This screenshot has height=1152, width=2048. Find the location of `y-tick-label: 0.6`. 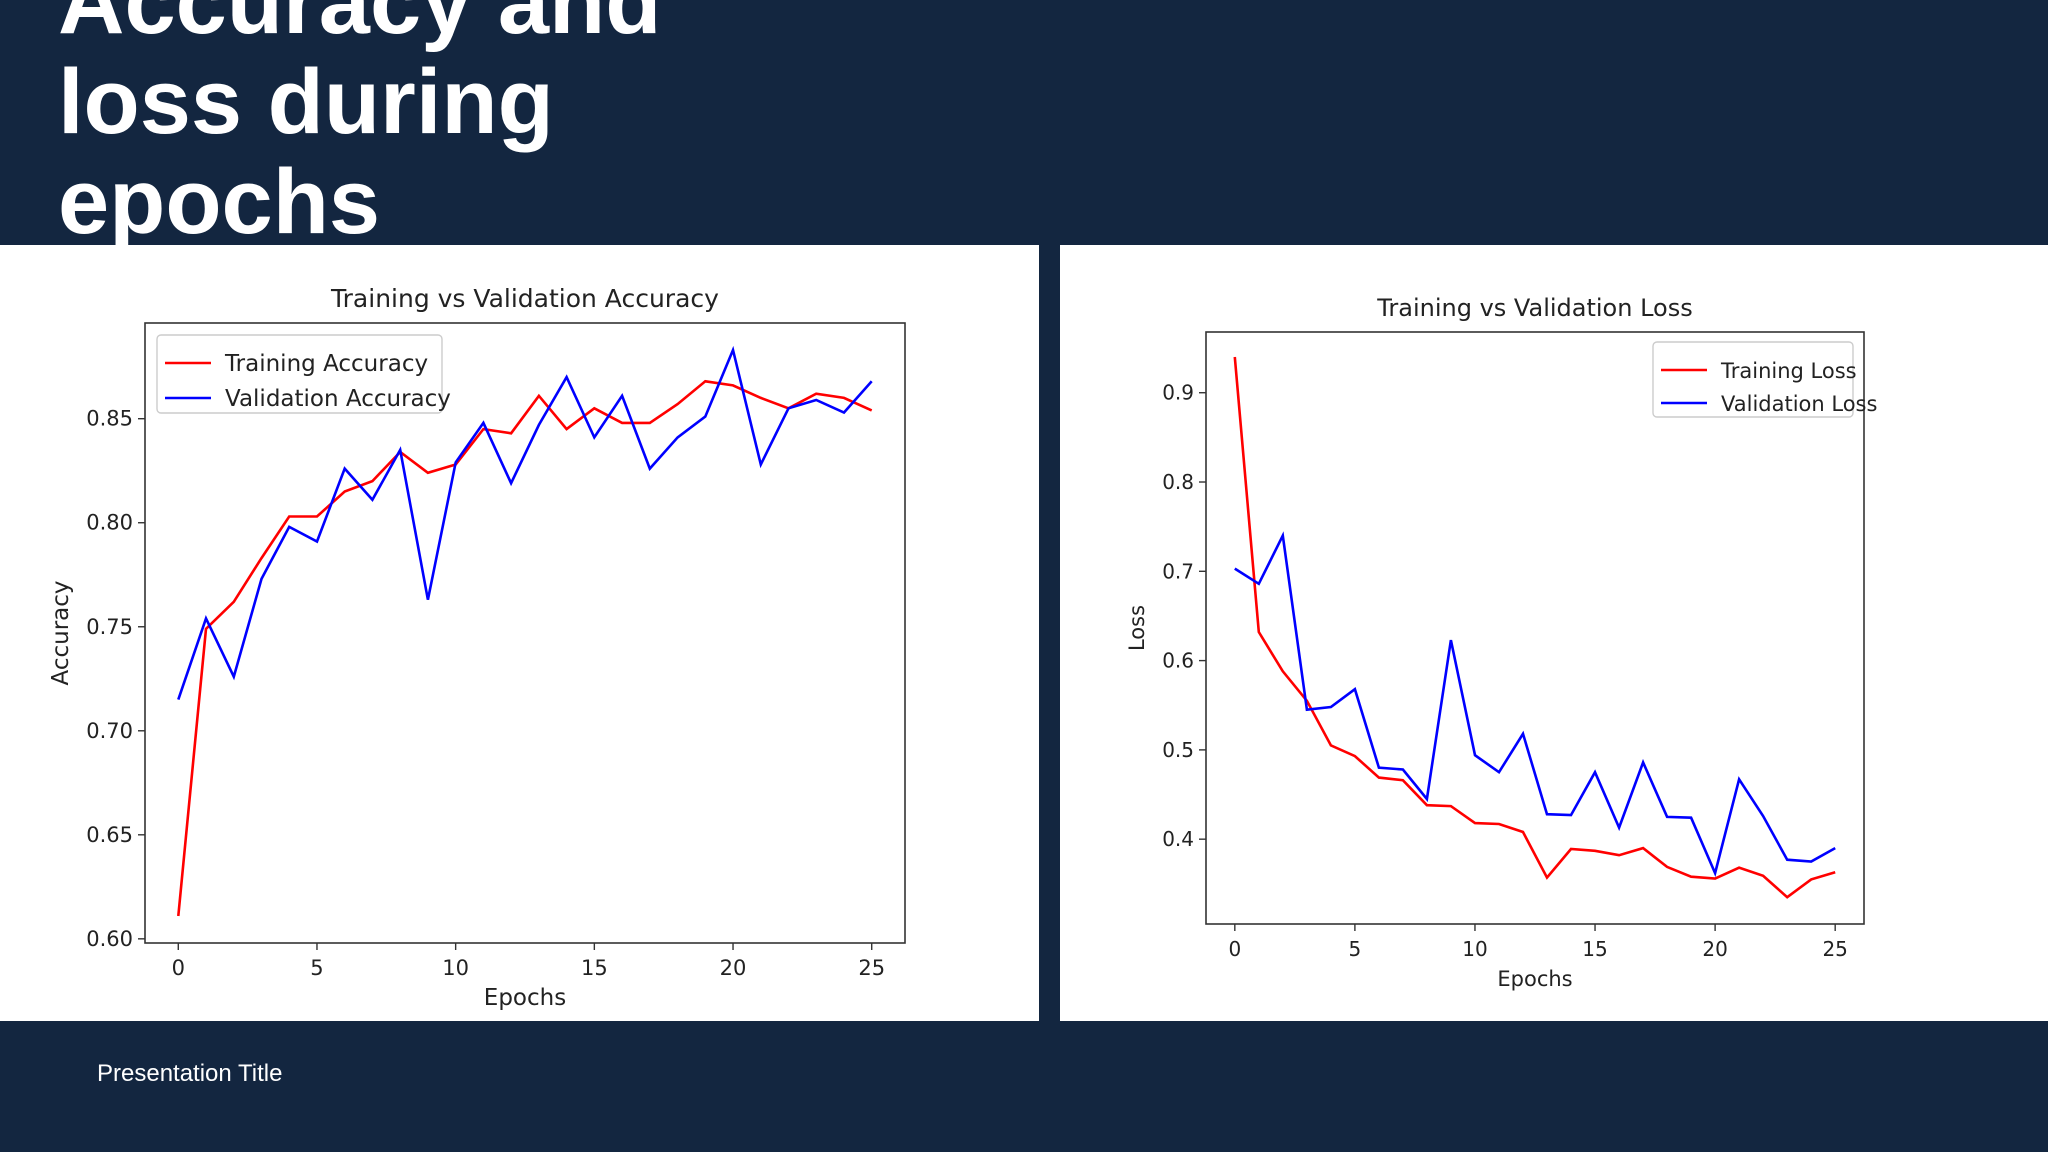

y-tick-label: 0.6 is located at coordinates (1178, 661).